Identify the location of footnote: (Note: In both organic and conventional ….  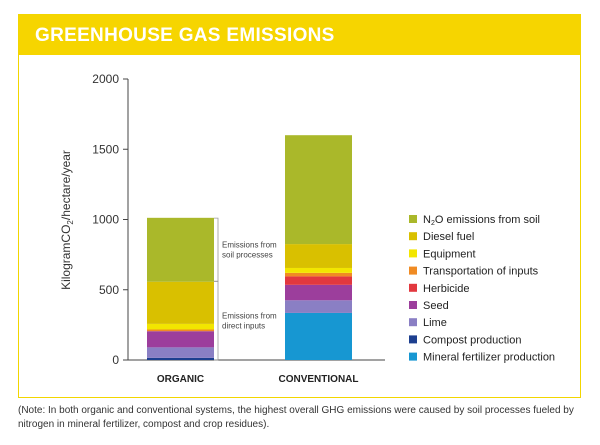
(296, 417).